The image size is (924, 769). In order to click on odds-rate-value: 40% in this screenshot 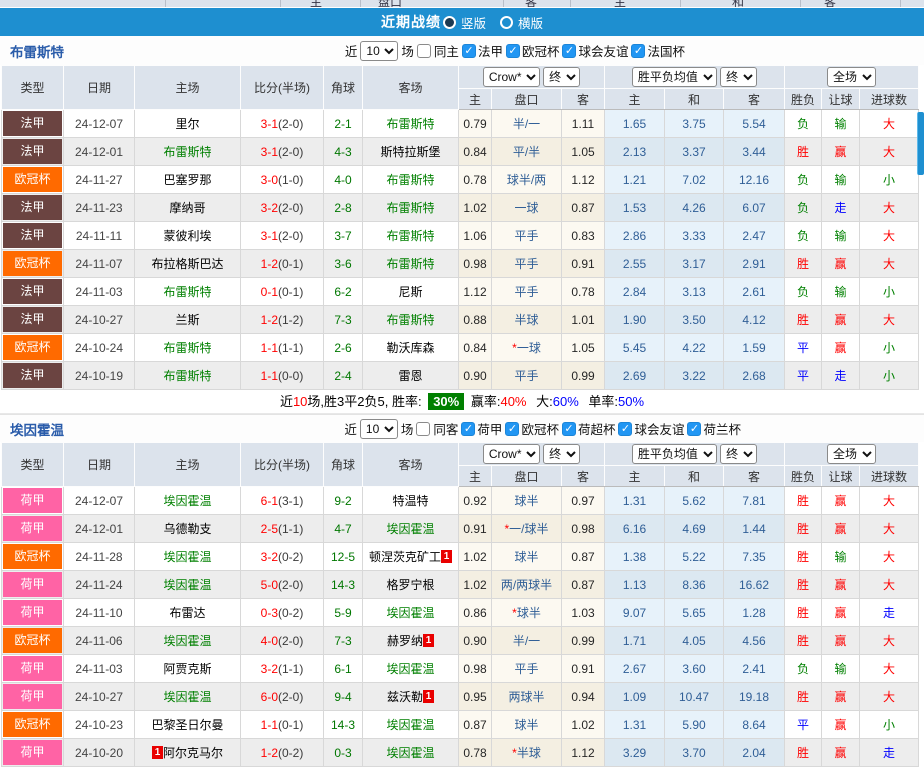, I will do `click(513, 401)`.